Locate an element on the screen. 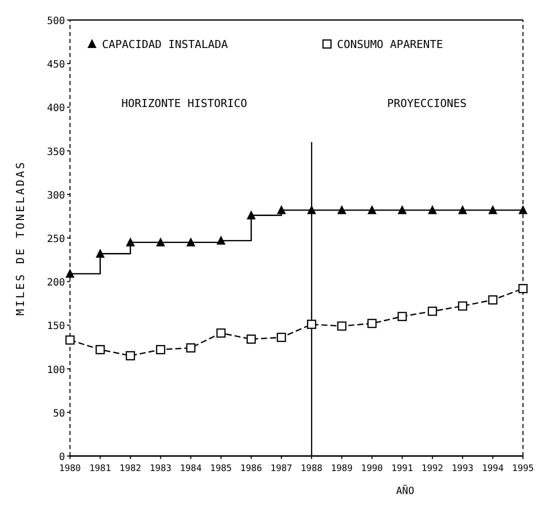  y-tick-label: 400 is located at coordinates (55, 108).